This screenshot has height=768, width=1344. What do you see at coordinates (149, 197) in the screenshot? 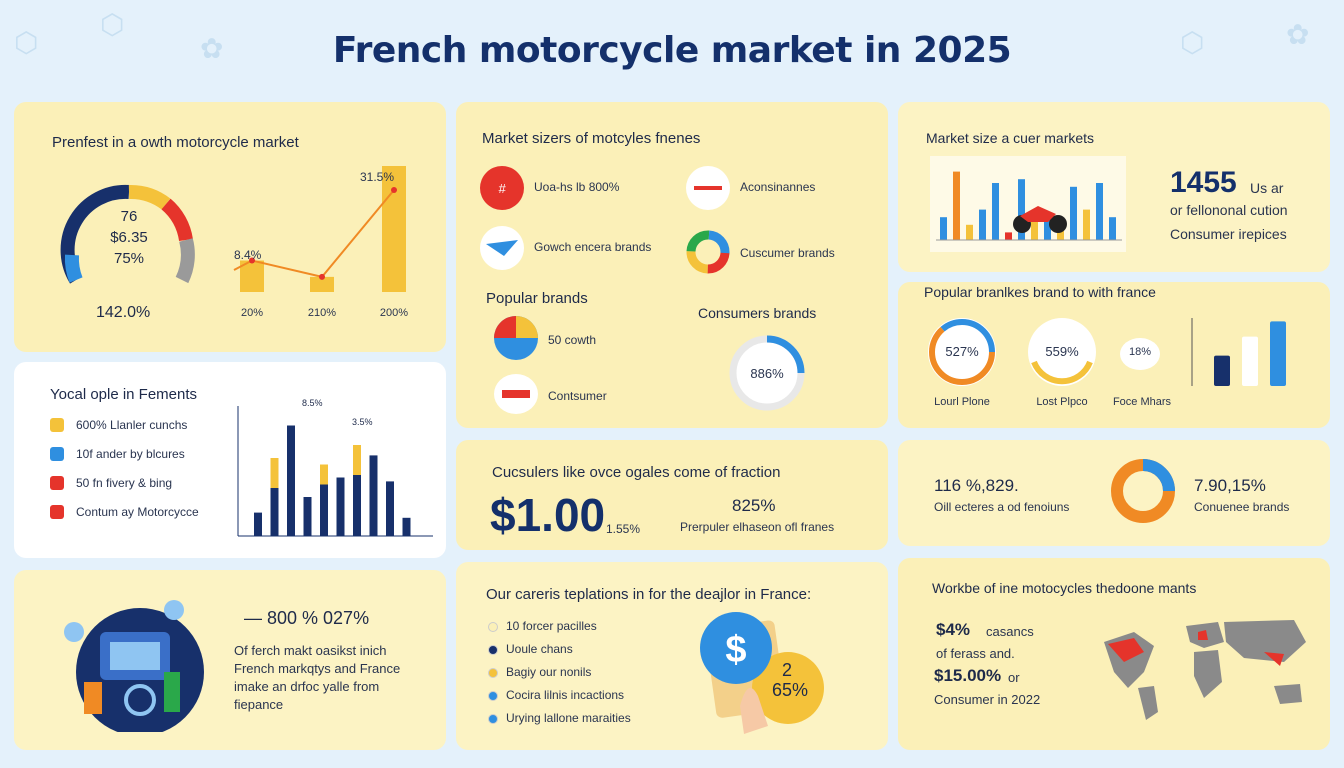
I see `gauge-arc-yellow` at bounding box center [149, 197].